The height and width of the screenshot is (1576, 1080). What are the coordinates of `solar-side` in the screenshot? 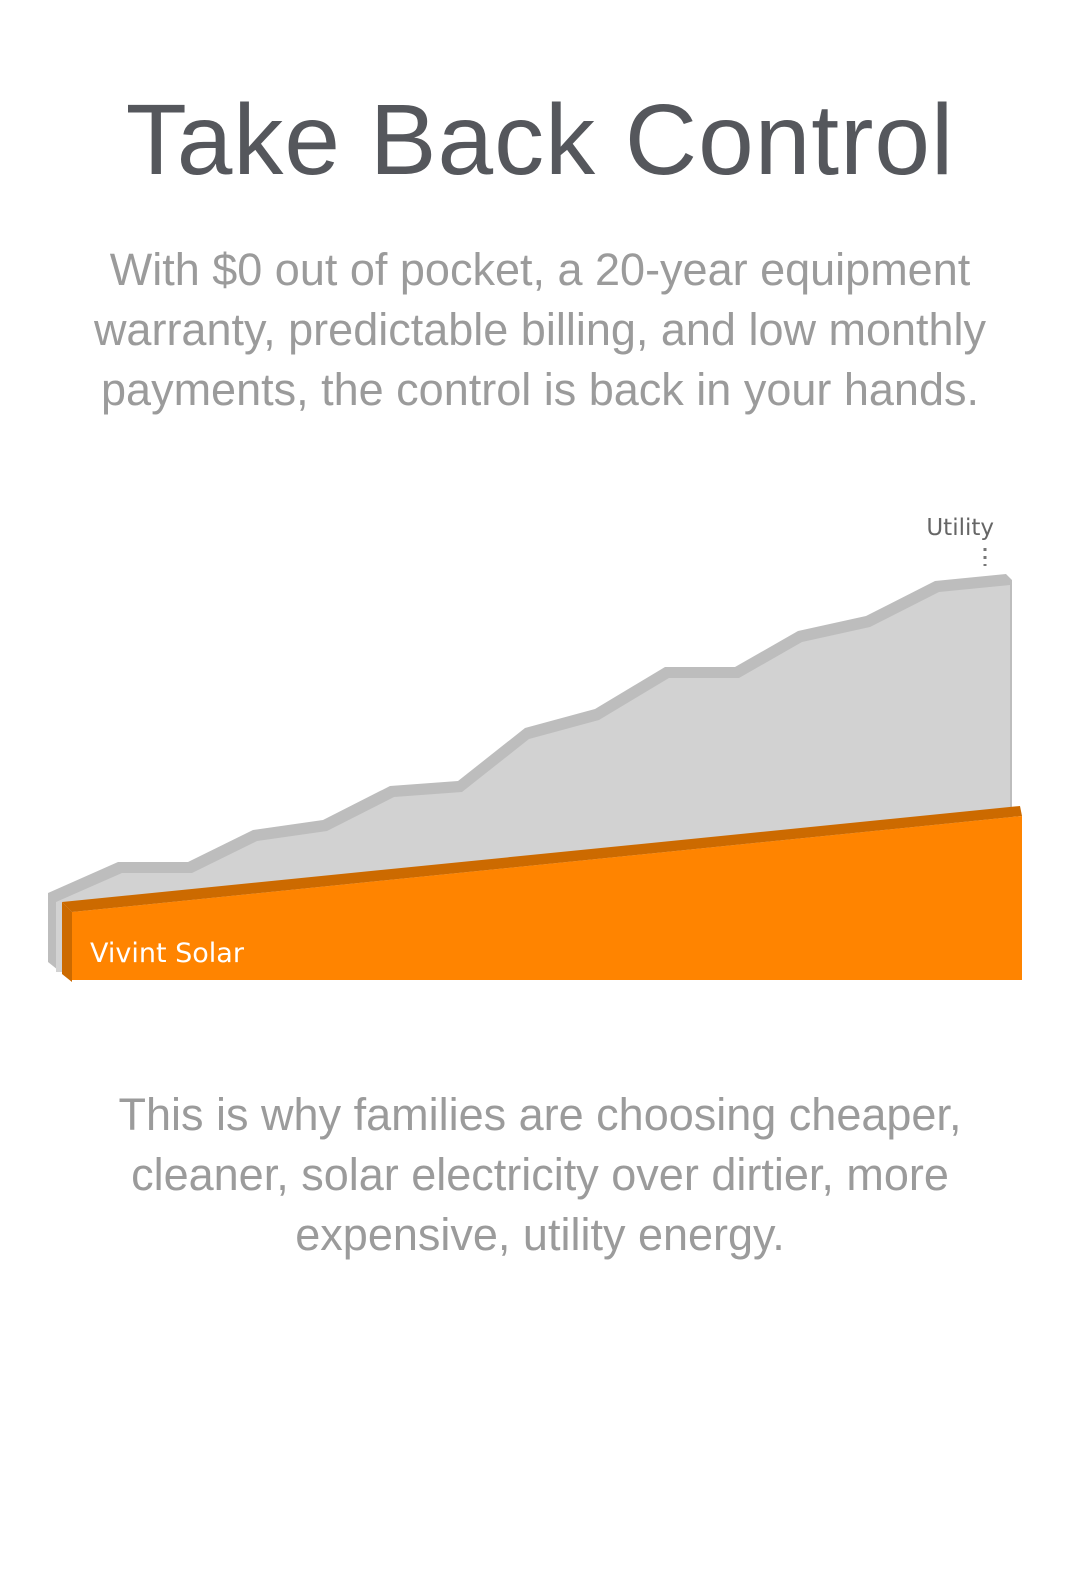 It's located at (67, 942).